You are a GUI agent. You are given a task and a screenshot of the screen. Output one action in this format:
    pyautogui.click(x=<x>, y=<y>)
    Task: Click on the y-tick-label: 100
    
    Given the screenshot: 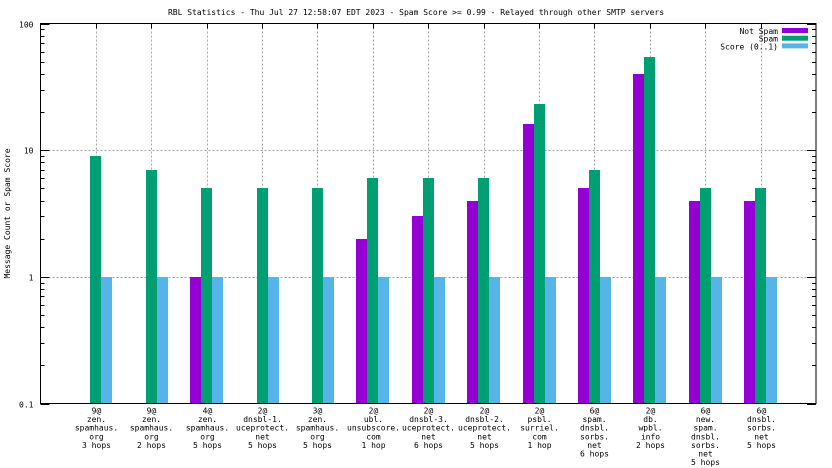 What is the action you would take?
    pyautogui.click(x=26, y=25)
    